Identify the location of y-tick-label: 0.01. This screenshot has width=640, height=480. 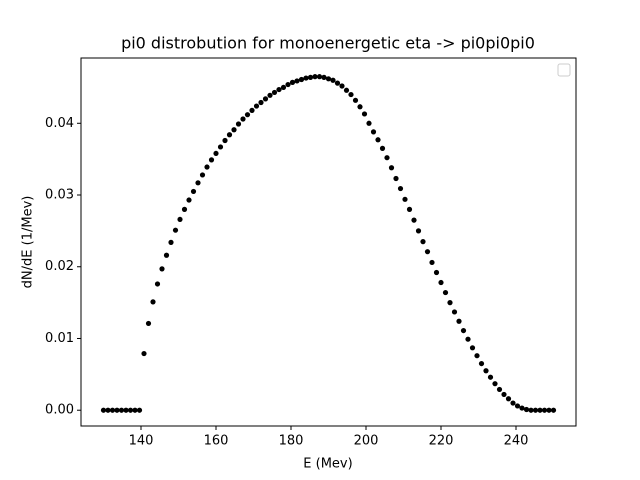
(59, 338).